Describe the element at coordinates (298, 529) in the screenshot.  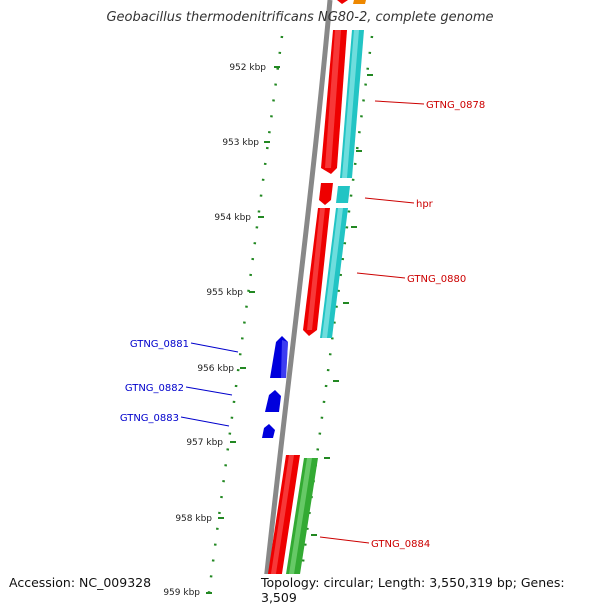
I see `gene-GTNG_0884-green-highlight` at that location.